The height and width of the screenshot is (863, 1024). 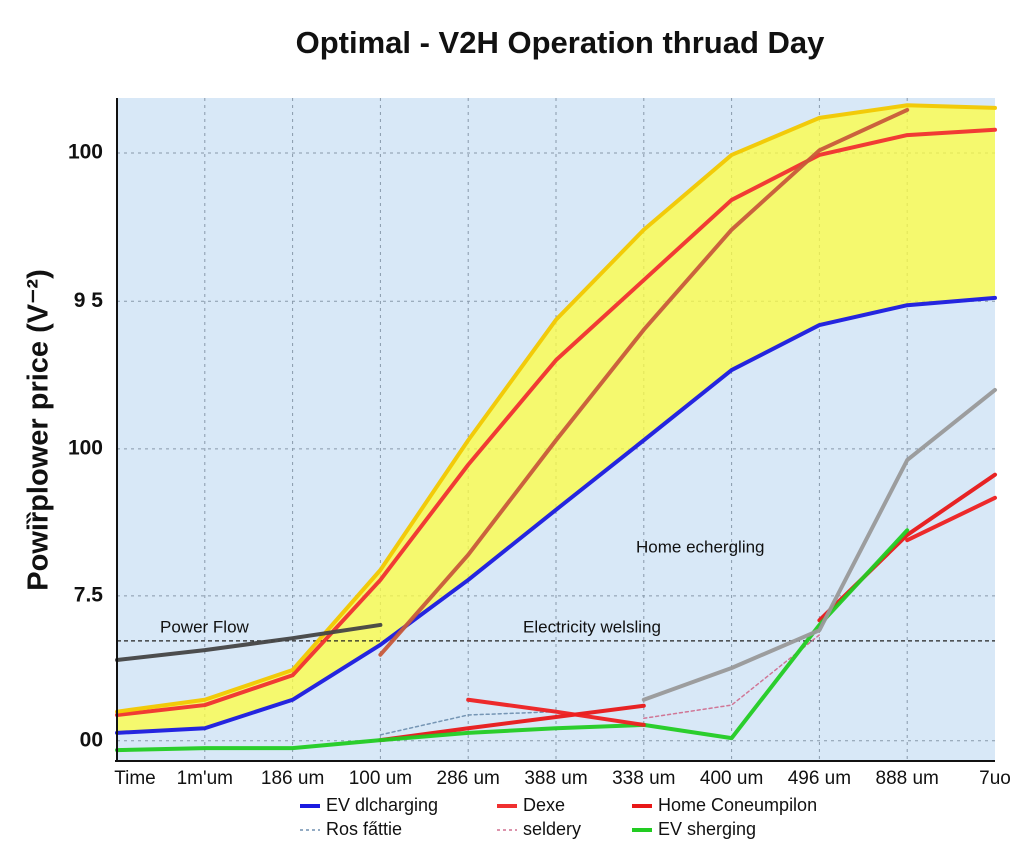 I want to click on annotation: Power Flow, so click(x=205, y=626).